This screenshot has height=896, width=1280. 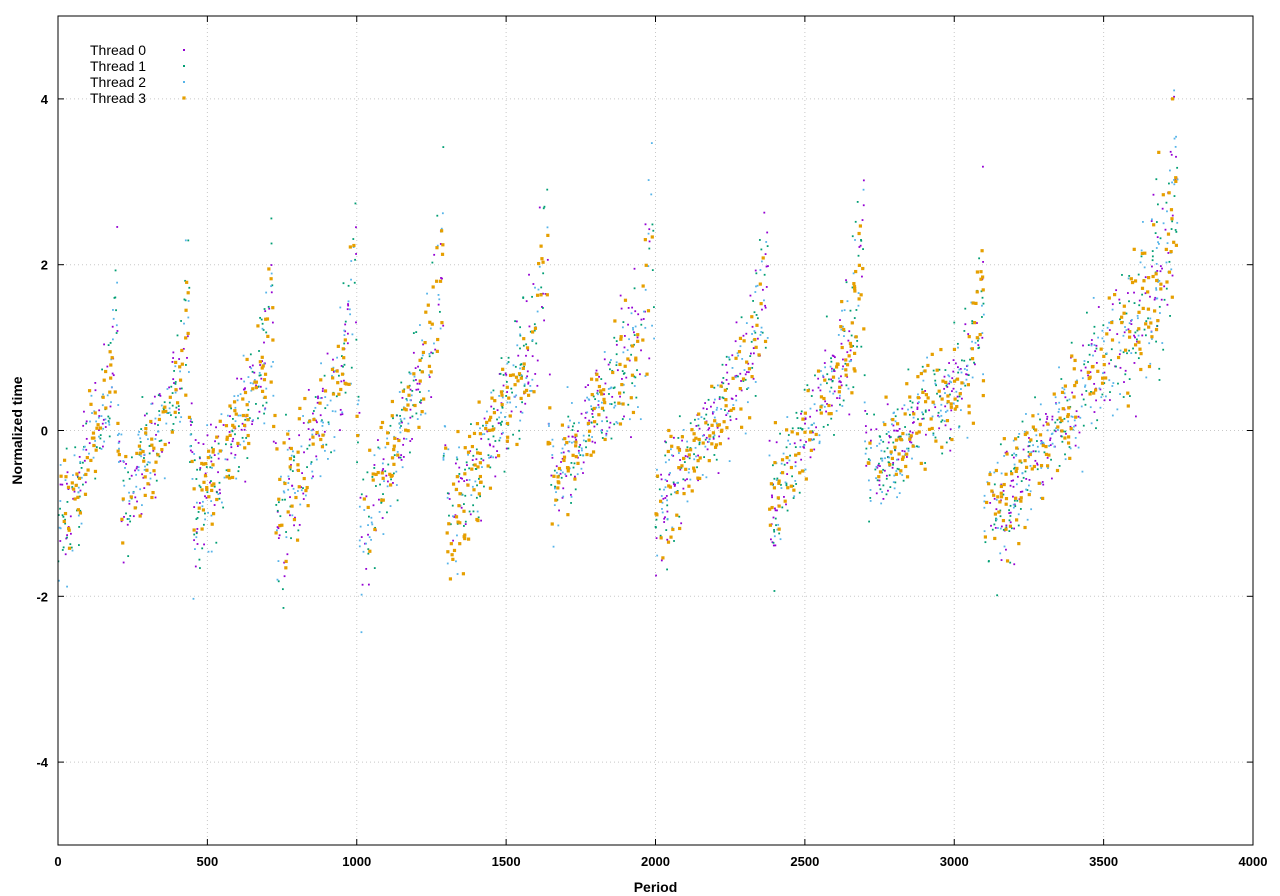 What do you see at coordinates (655, 861) in the screenshot?
I see `x-tick-label: 2000` at bounding box center [655, 861].